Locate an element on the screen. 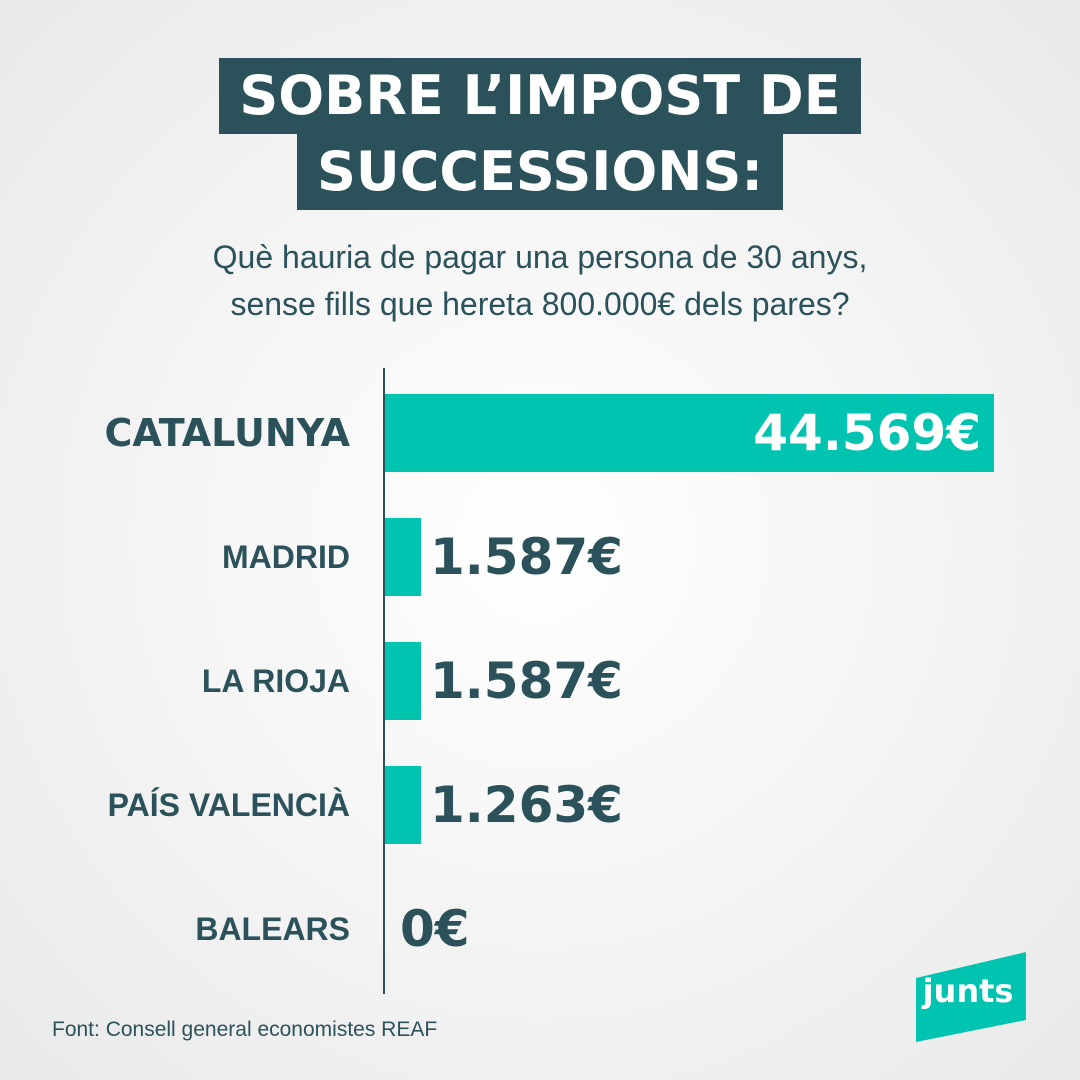 The image size is (1080, 1080). category-label-4: BALEARS is located at coordinates (272, 929).